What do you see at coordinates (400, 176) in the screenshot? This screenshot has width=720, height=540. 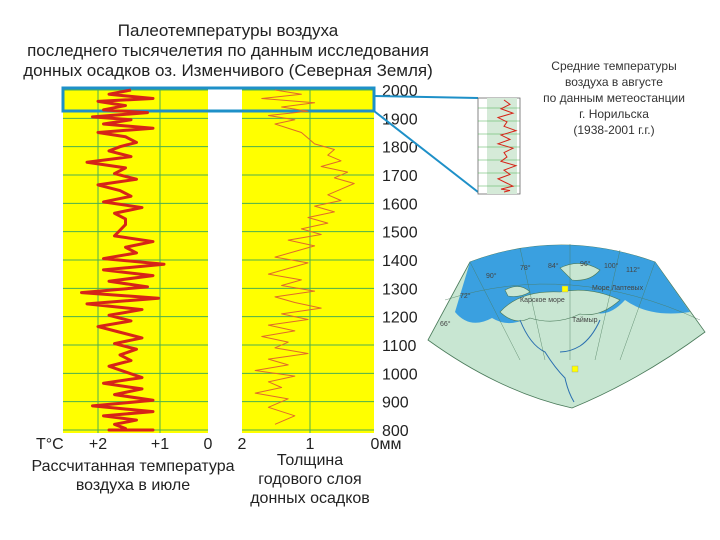 I see `year-tick-1700: 1700` at bounding box center [400, 176].